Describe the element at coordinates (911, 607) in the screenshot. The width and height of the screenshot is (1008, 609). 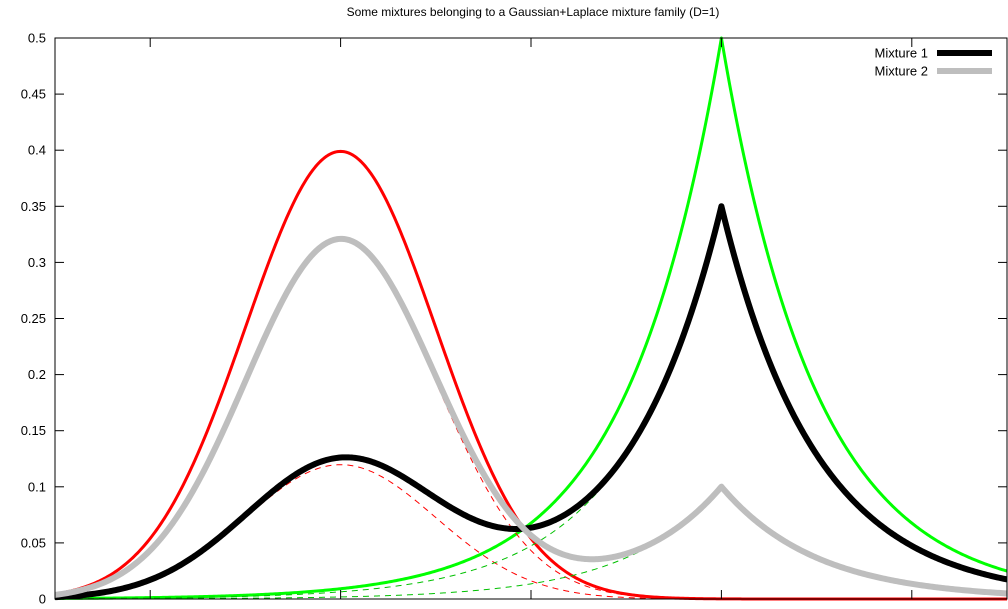
I see `x-tick-label: 4` at that location.